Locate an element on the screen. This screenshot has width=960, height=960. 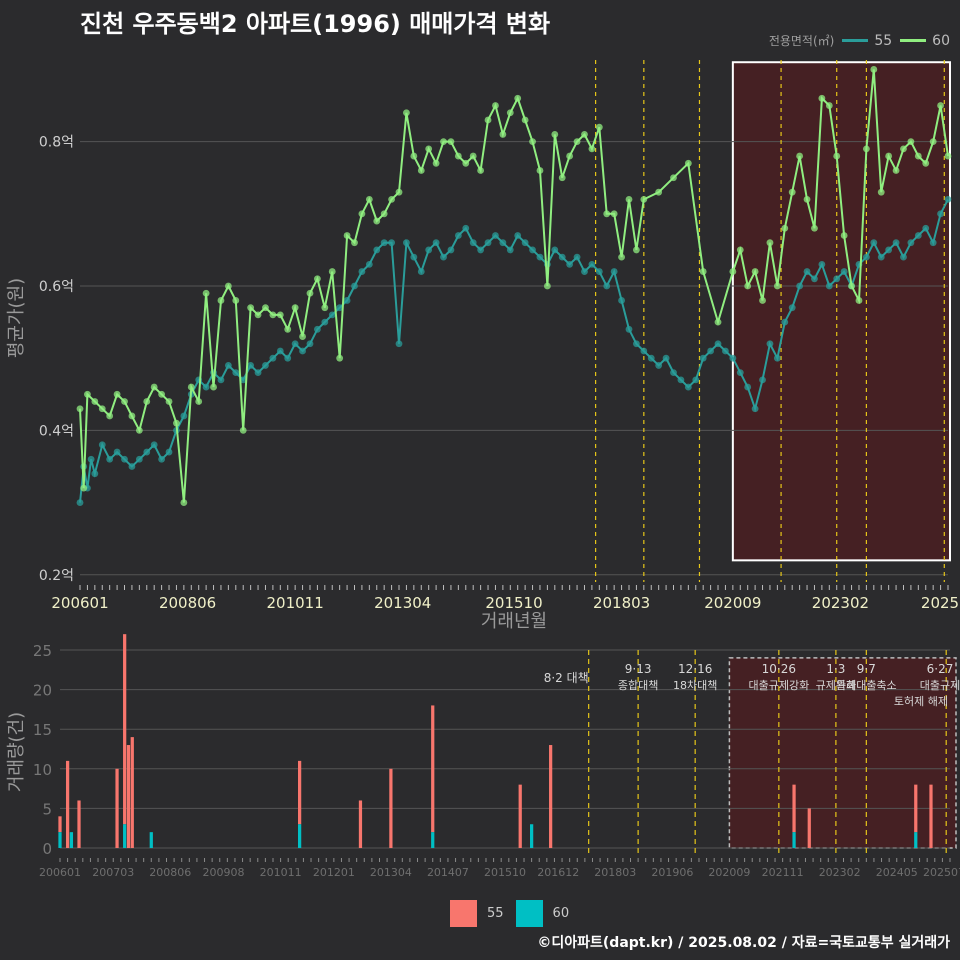
volume-y-axis-label: 거래량(건) is located at coordinates (16, 752).